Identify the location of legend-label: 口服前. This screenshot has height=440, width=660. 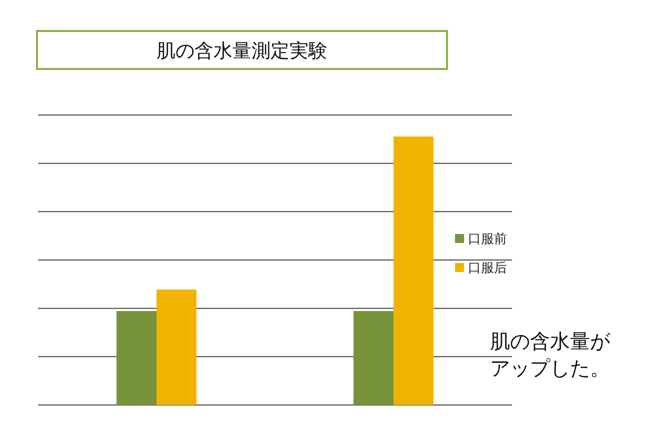
(487, 239).